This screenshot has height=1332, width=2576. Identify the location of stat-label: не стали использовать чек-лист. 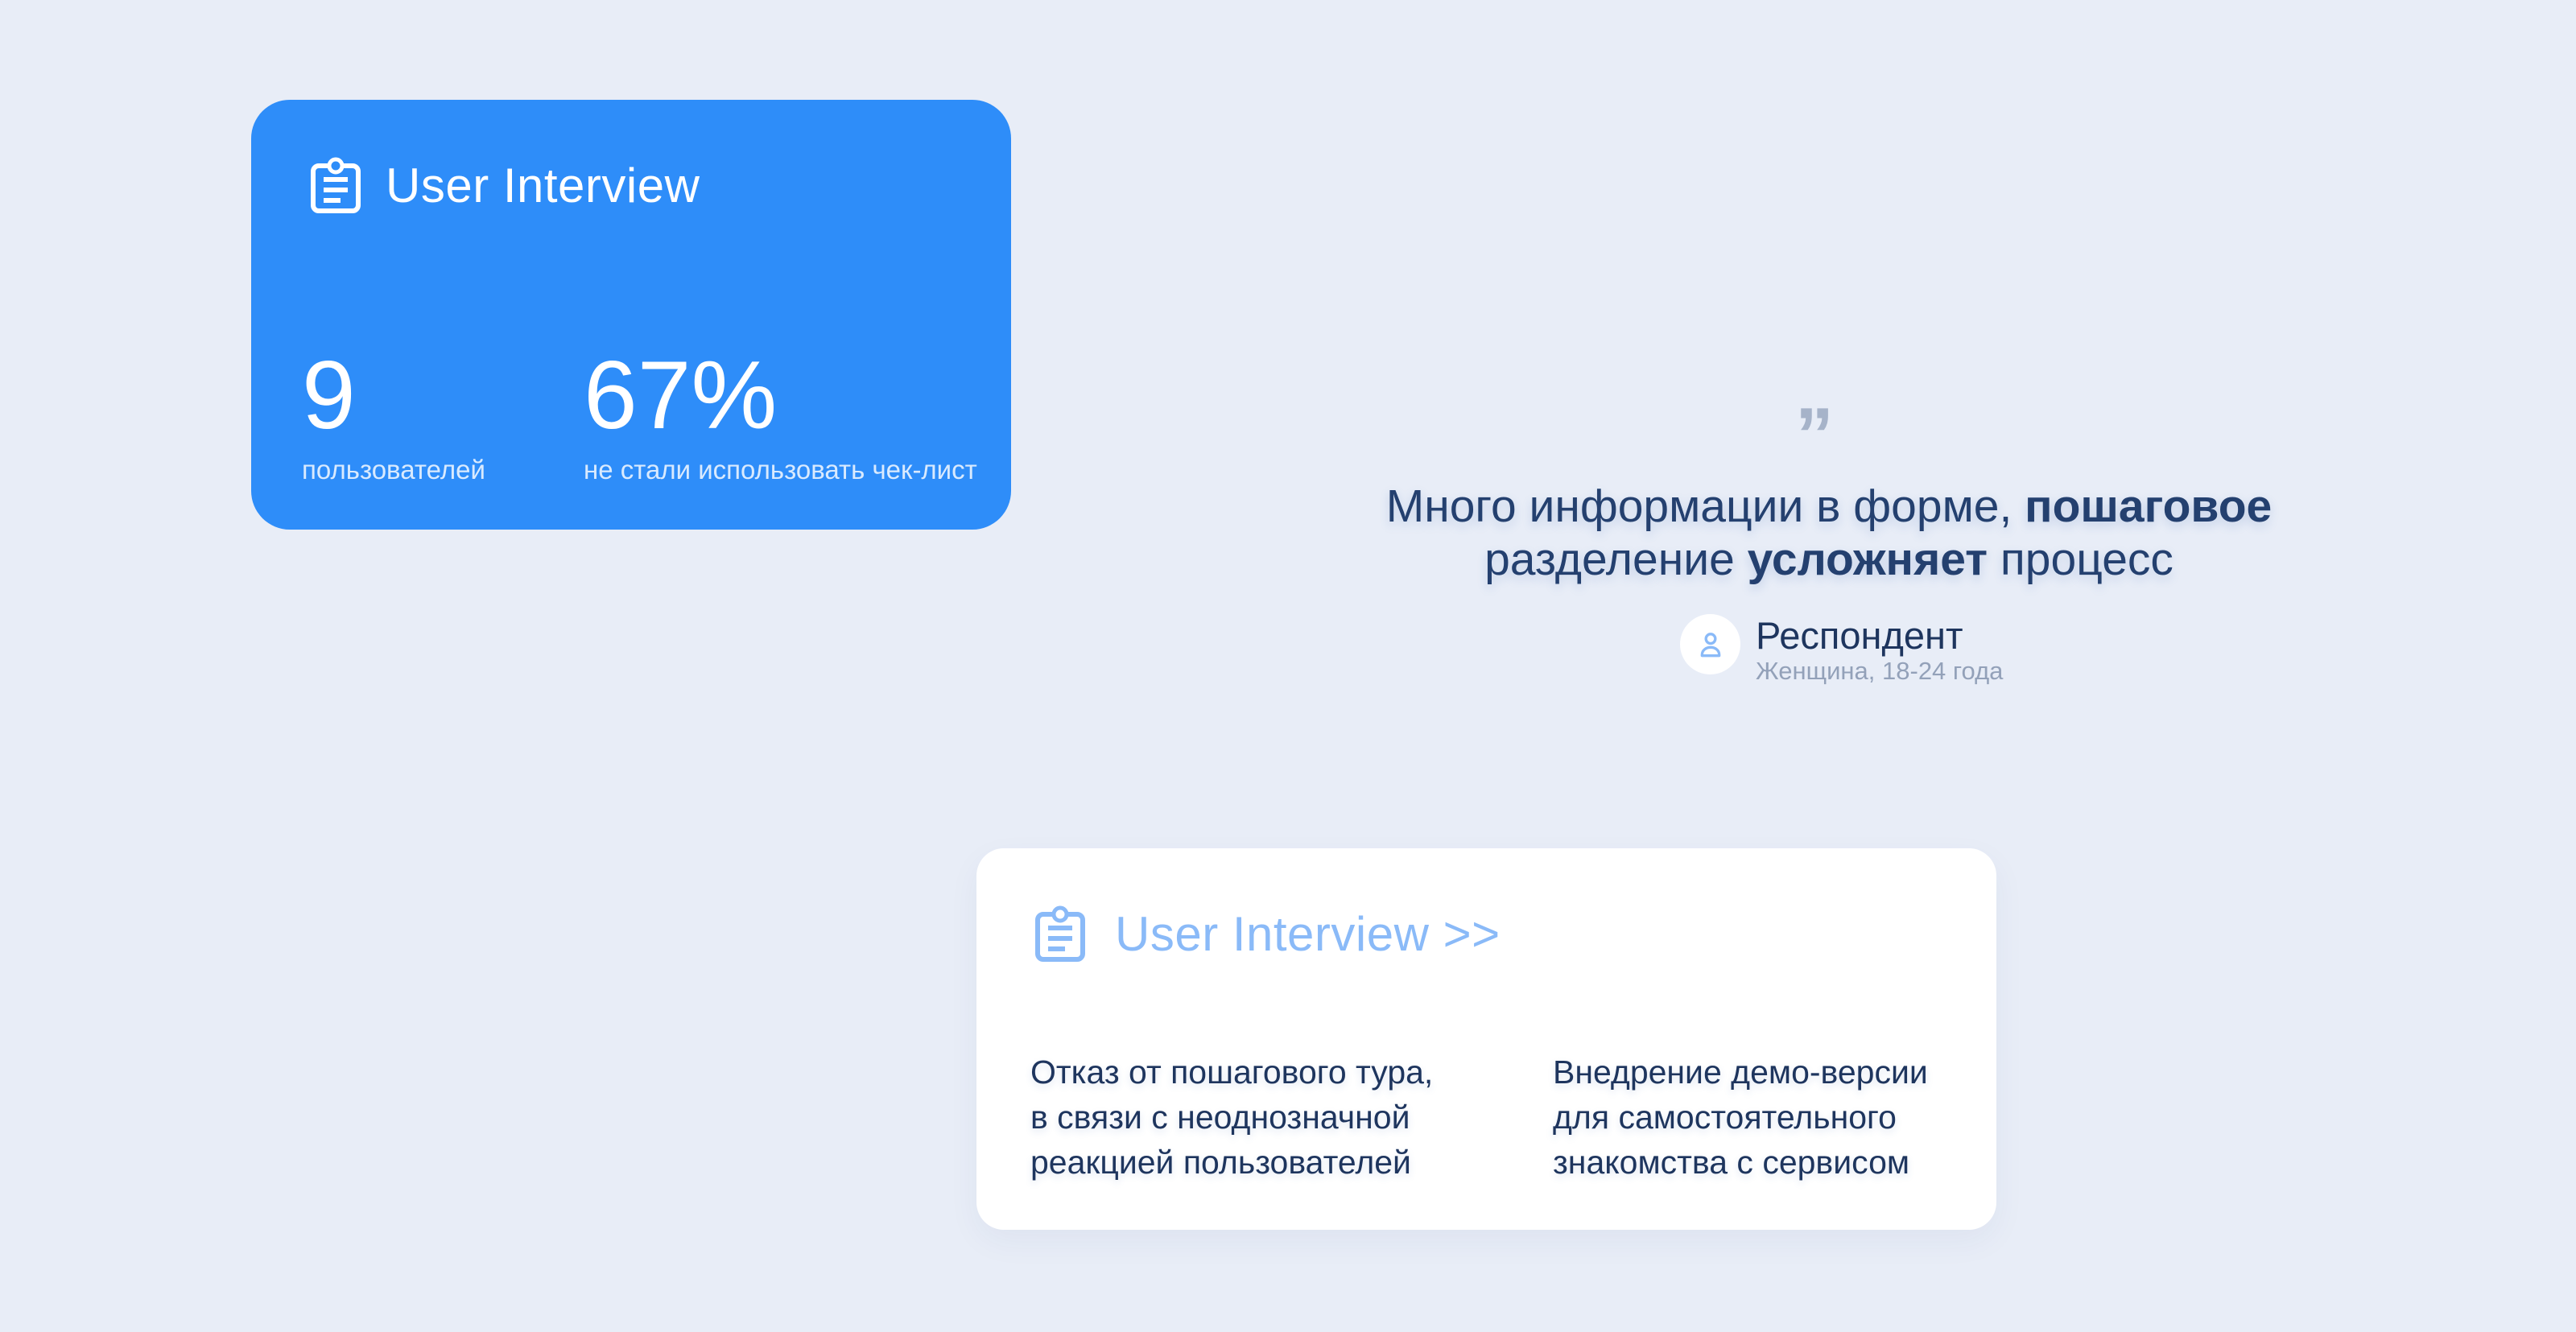
(780, 470).